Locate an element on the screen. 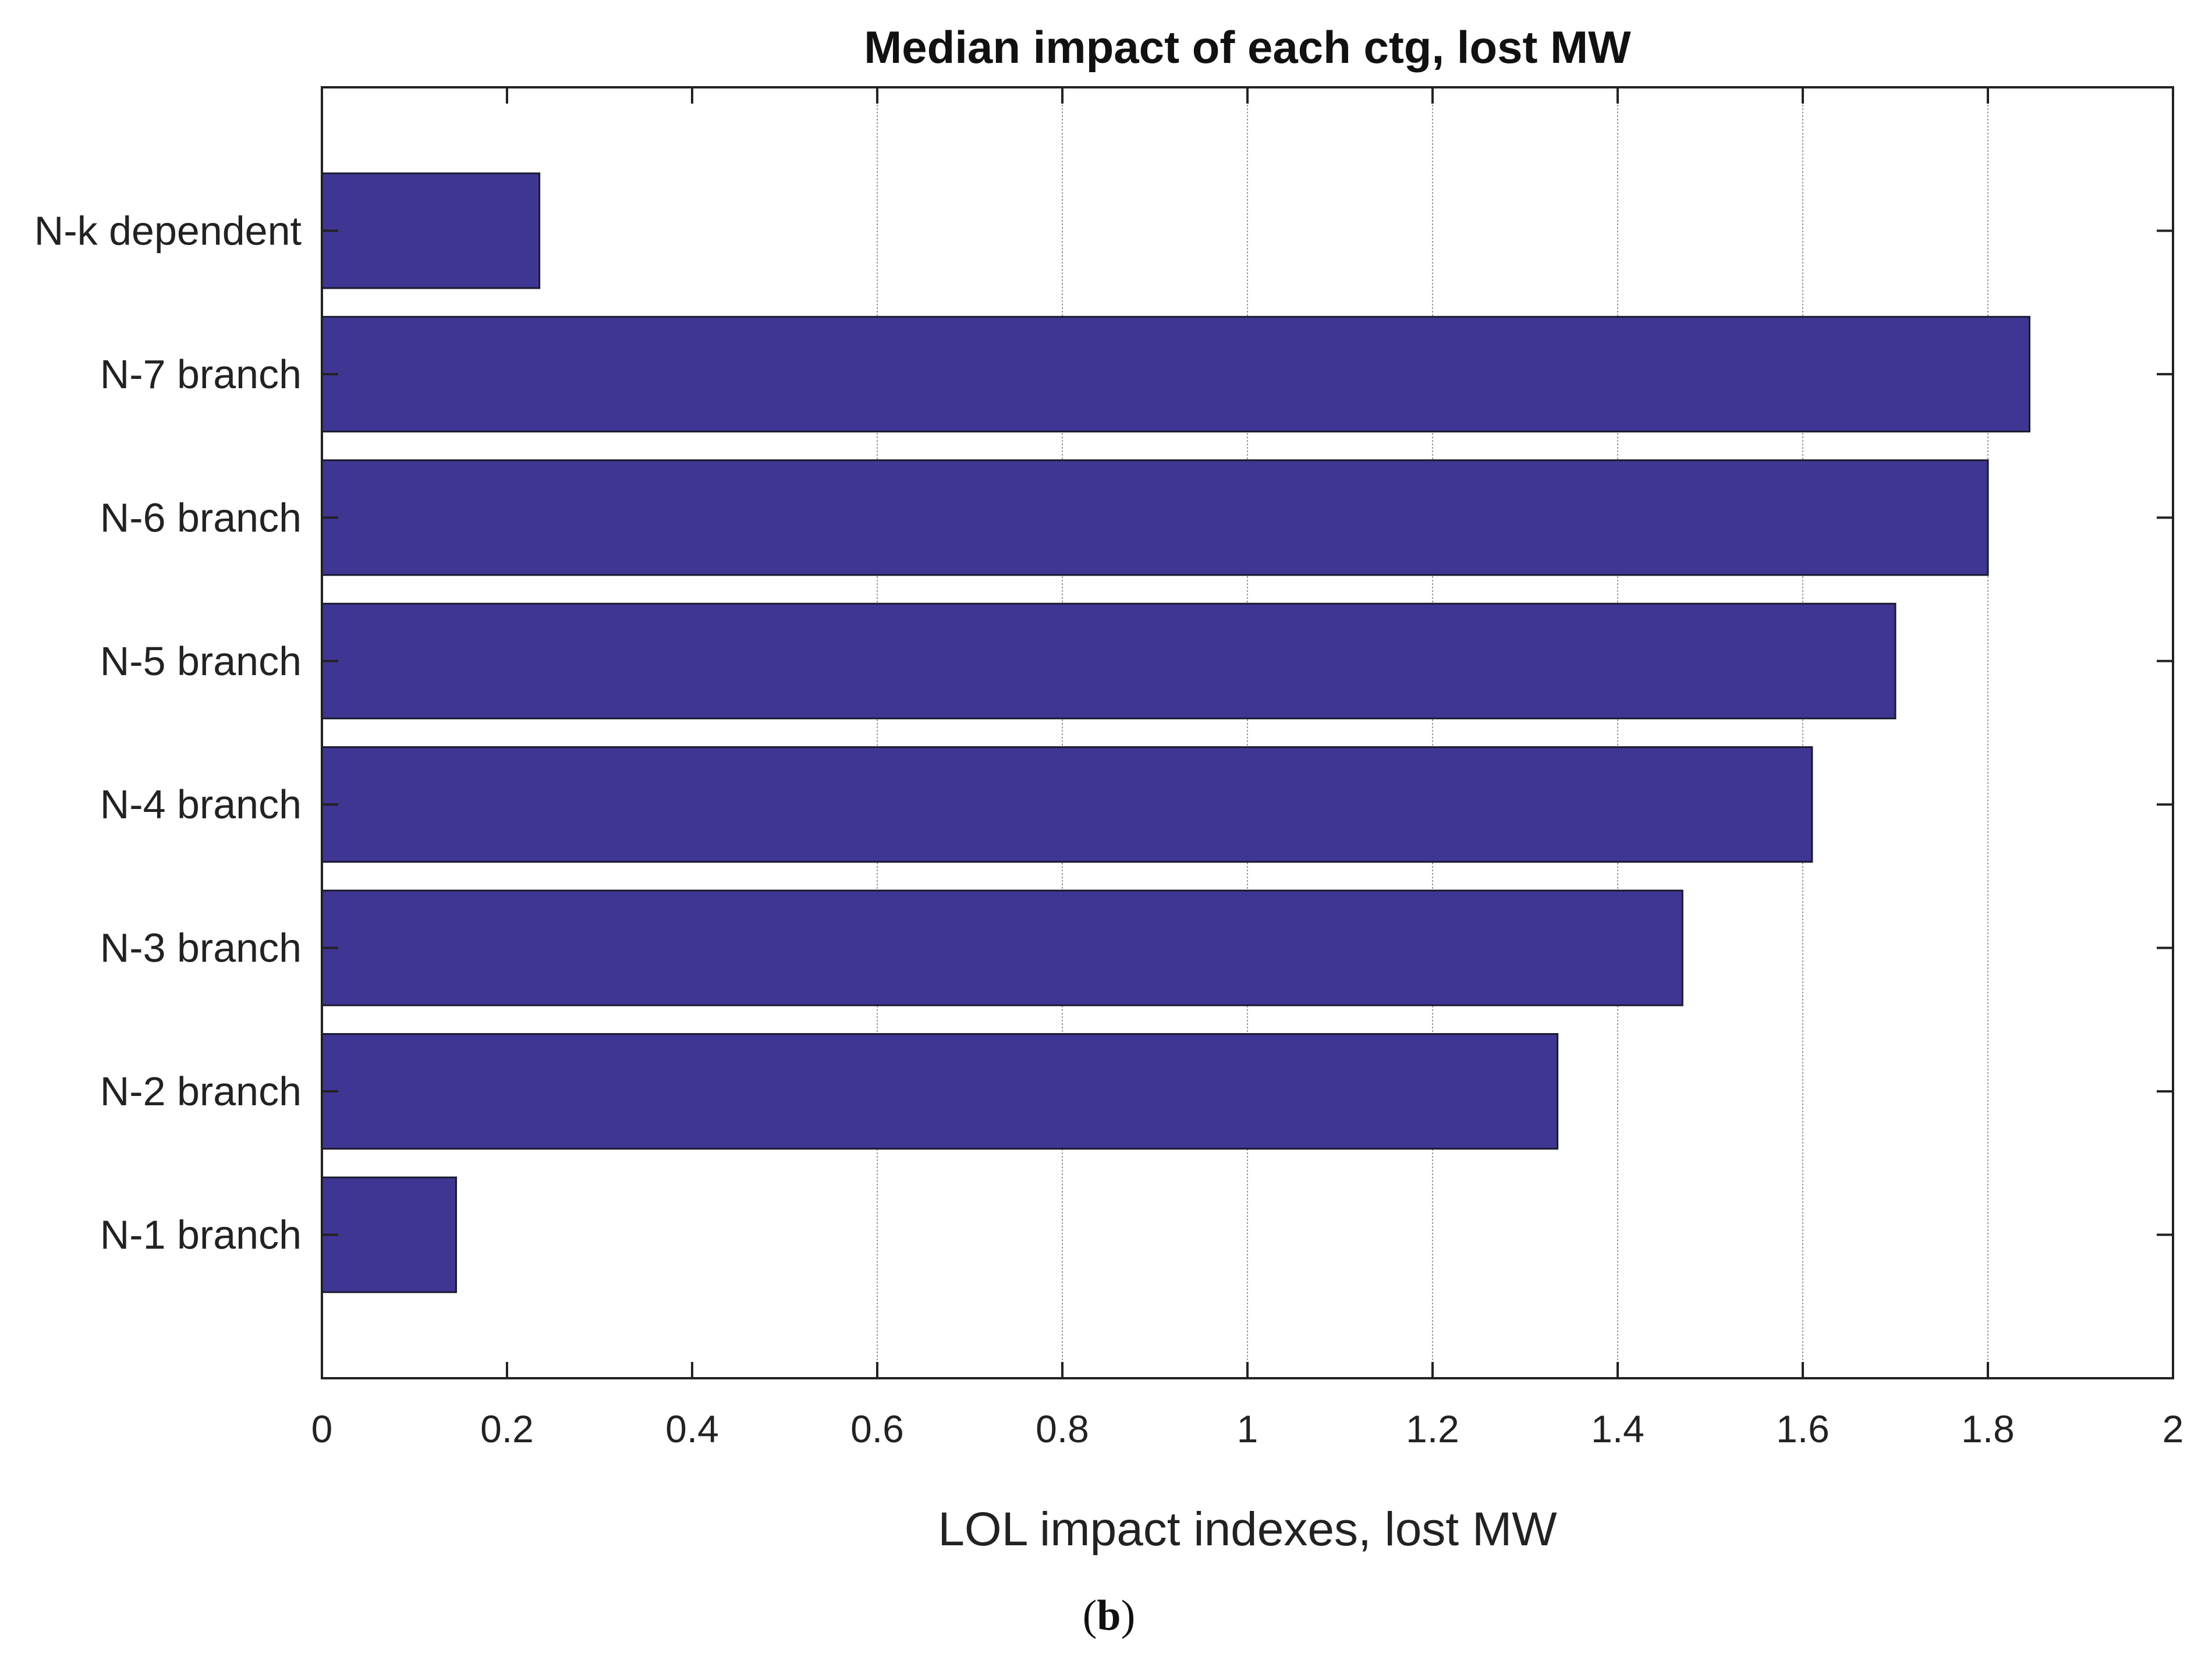 Image resolution: width=2212 pixels, height=1664 pixels. x-tick-label: 0 is located at coordinates (322, 1428).